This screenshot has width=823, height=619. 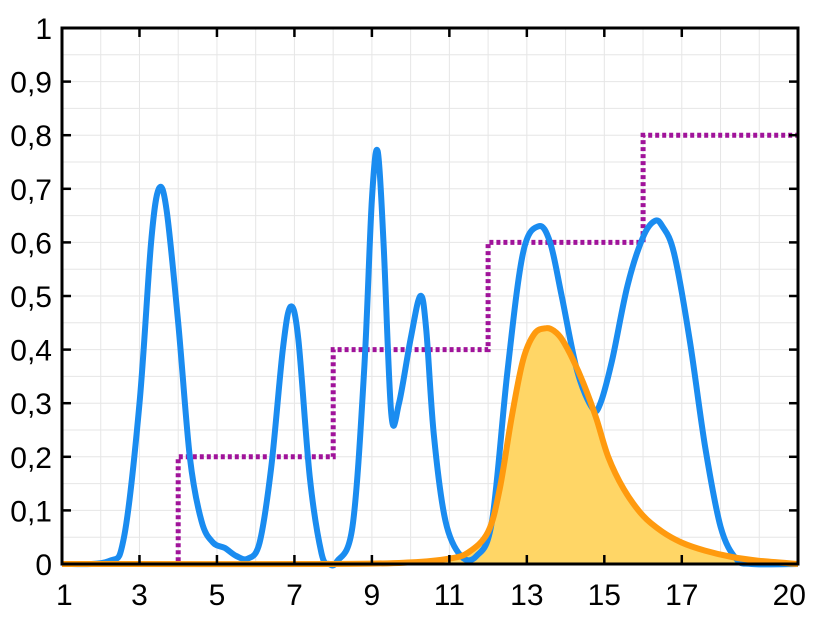 What do you see at coordinates (64, 595) in the screenshot?
I see `x-tick-label: 1` at bounding box center [64, 595].